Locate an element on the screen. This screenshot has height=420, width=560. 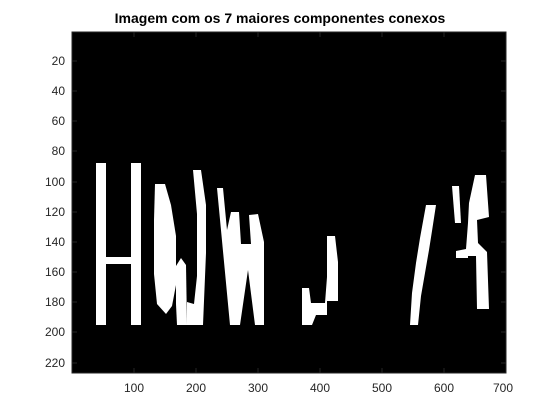
y-tick-label: 80 is located at coordinates (59, 151).